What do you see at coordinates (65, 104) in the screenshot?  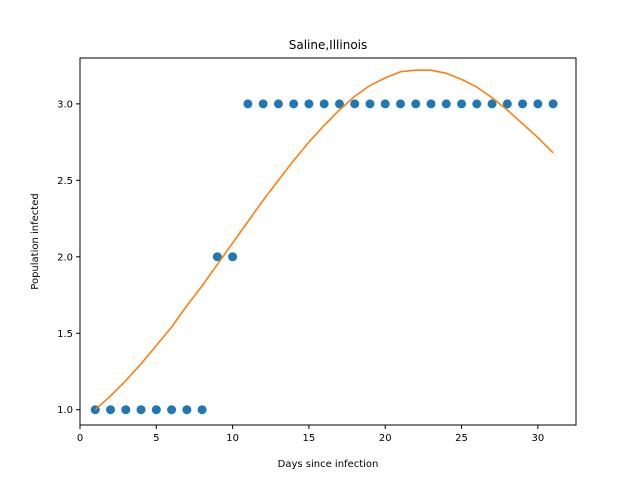 I see `y-tick-label: 3.0` at bounding box center [65, 104].